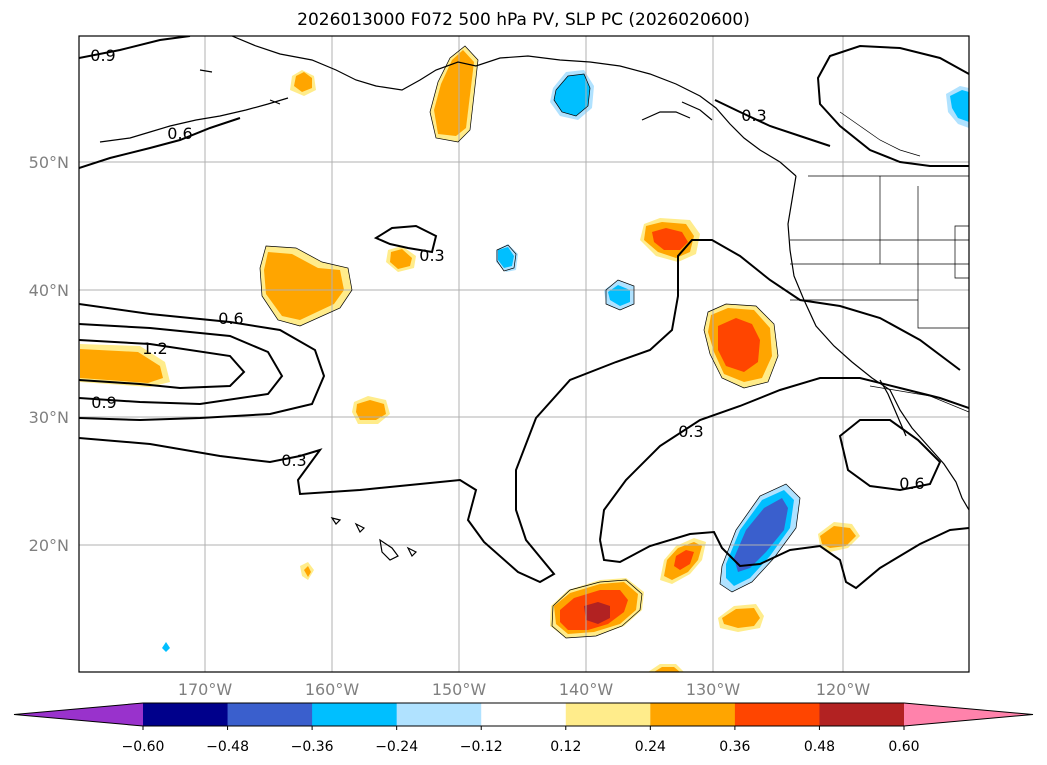 The width and height of the screenshot is (1047, 765). What do you see at coordinates (903, 747) in the screenshot?
I see `colorbar-tick-label: 0.60` at bounding box center [903, 747].